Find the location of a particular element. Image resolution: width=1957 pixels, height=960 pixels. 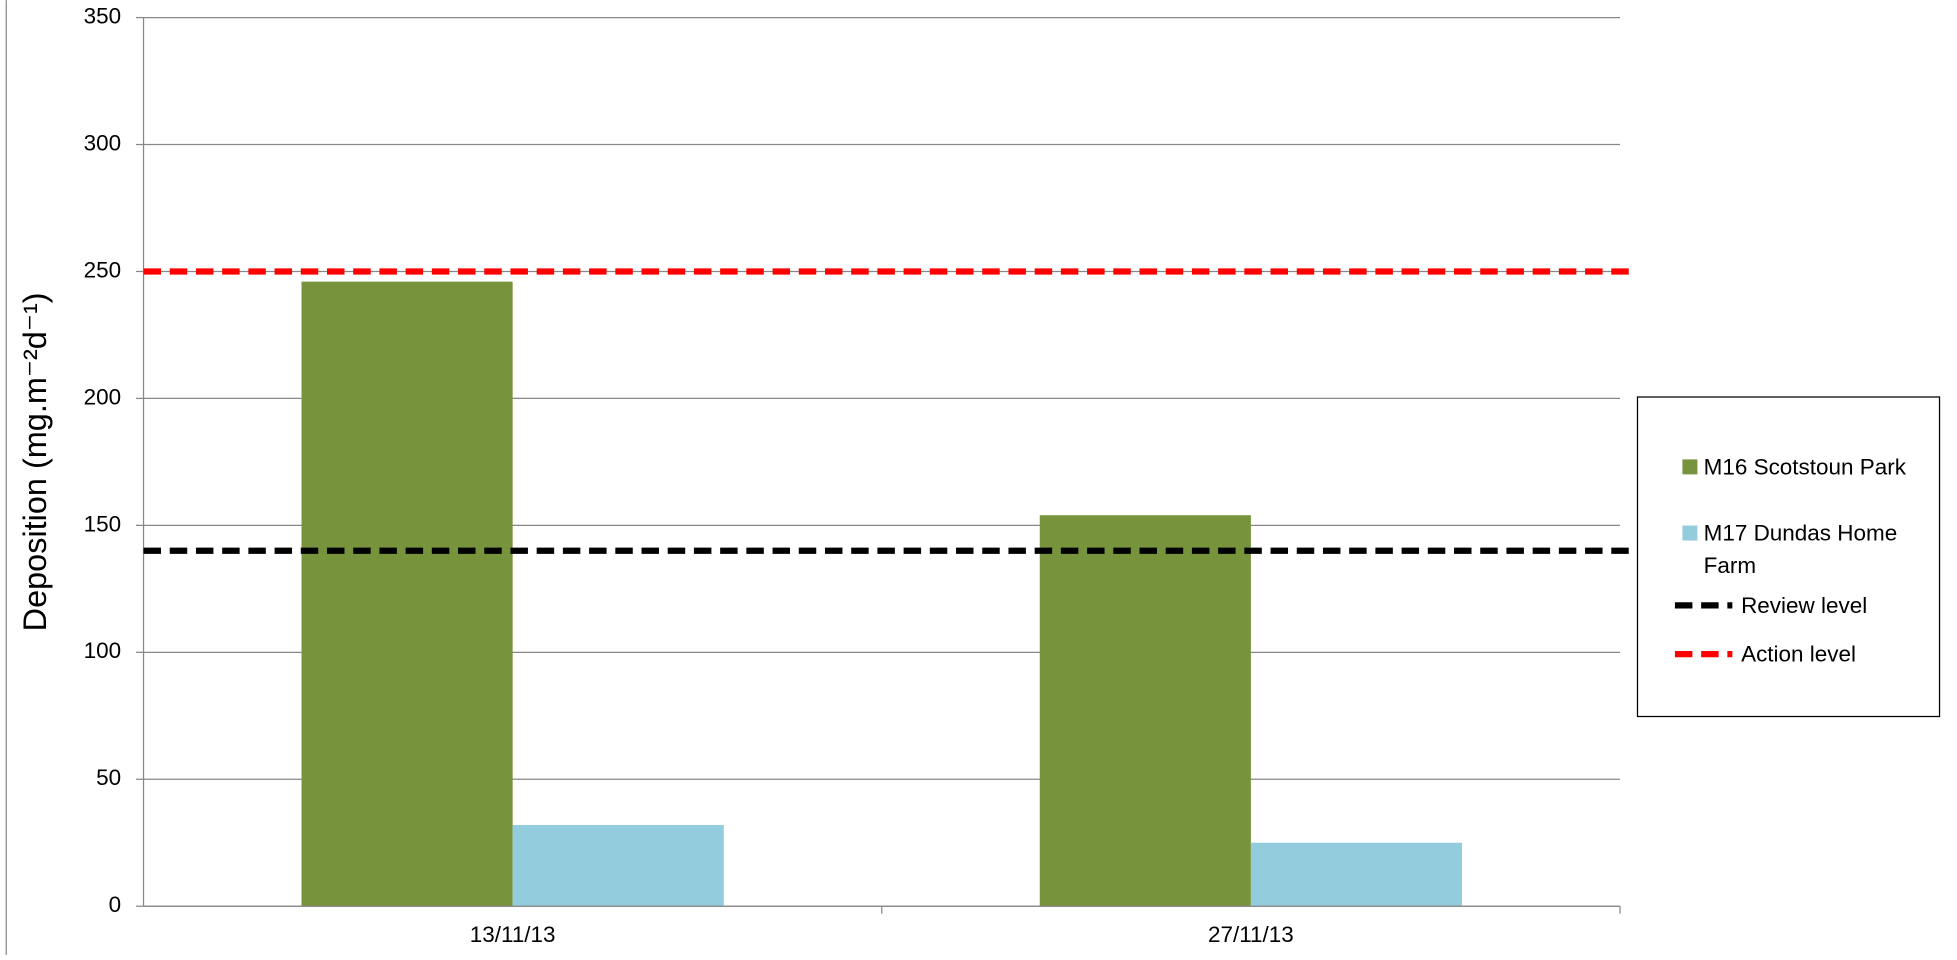

y-tick-label: 100 is located at coordinates (102, 650).